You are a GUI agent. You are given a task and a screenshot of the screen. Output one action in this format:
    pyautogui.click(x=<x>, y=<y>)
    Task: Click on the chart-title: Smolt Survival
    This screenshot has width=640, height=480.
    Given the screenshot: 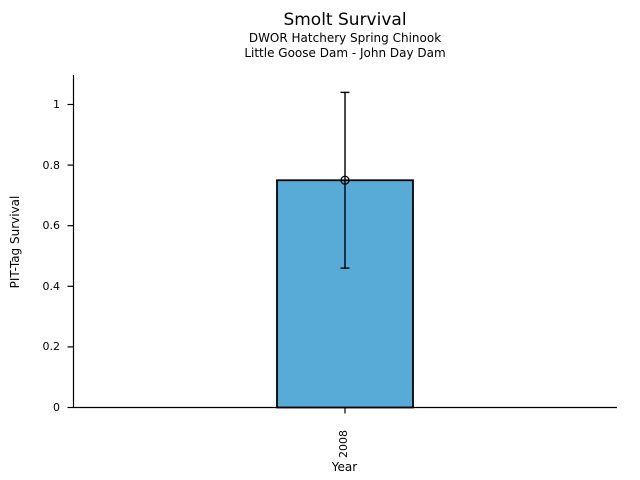 What is the action you would take?
    pyautogui.click(x=345, y=20)
    